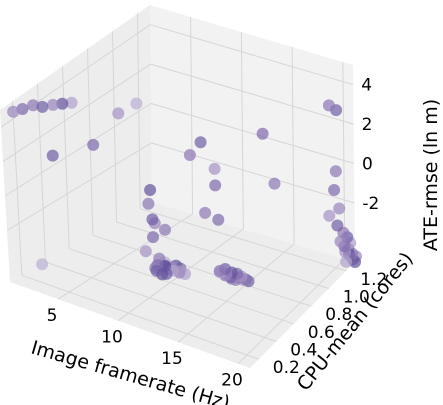 This screenshot has height=405, width=443. I want to click on x-tick-label: 20, so click(232, 381).